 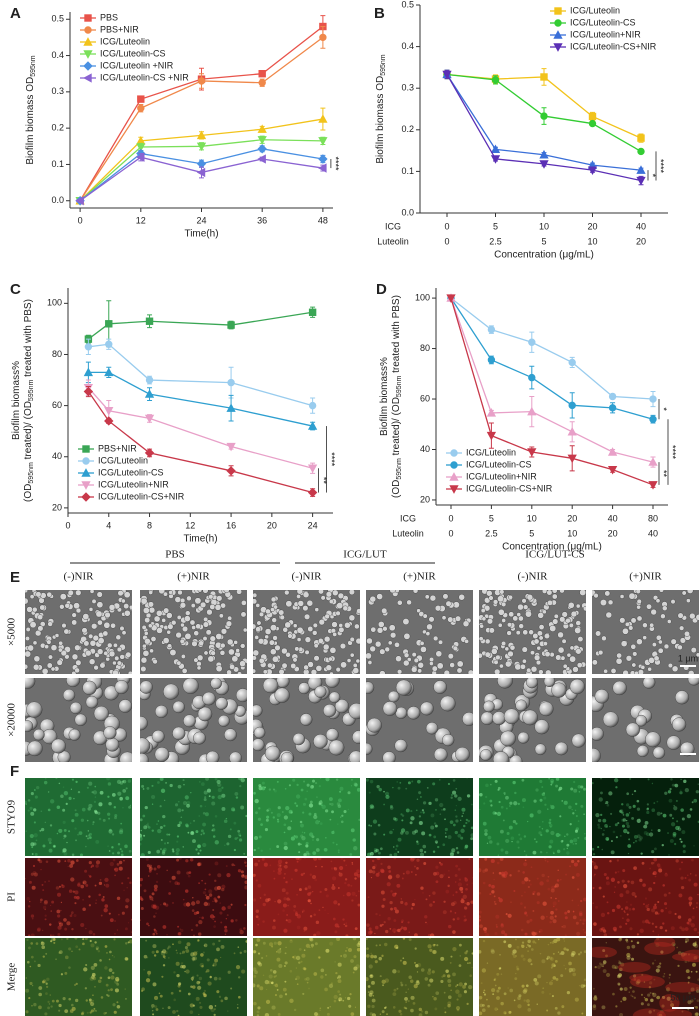 I want to click on fluorescence-image, so click(x=78, y=817).